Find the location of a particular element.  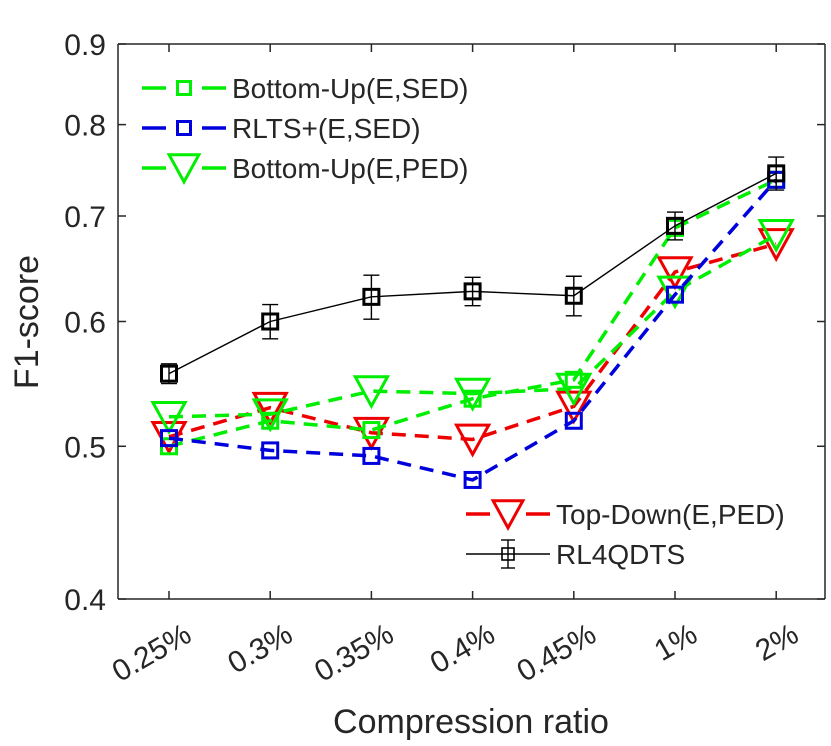

y-tick-label: 0.9 is located at coordinates (85, 45).